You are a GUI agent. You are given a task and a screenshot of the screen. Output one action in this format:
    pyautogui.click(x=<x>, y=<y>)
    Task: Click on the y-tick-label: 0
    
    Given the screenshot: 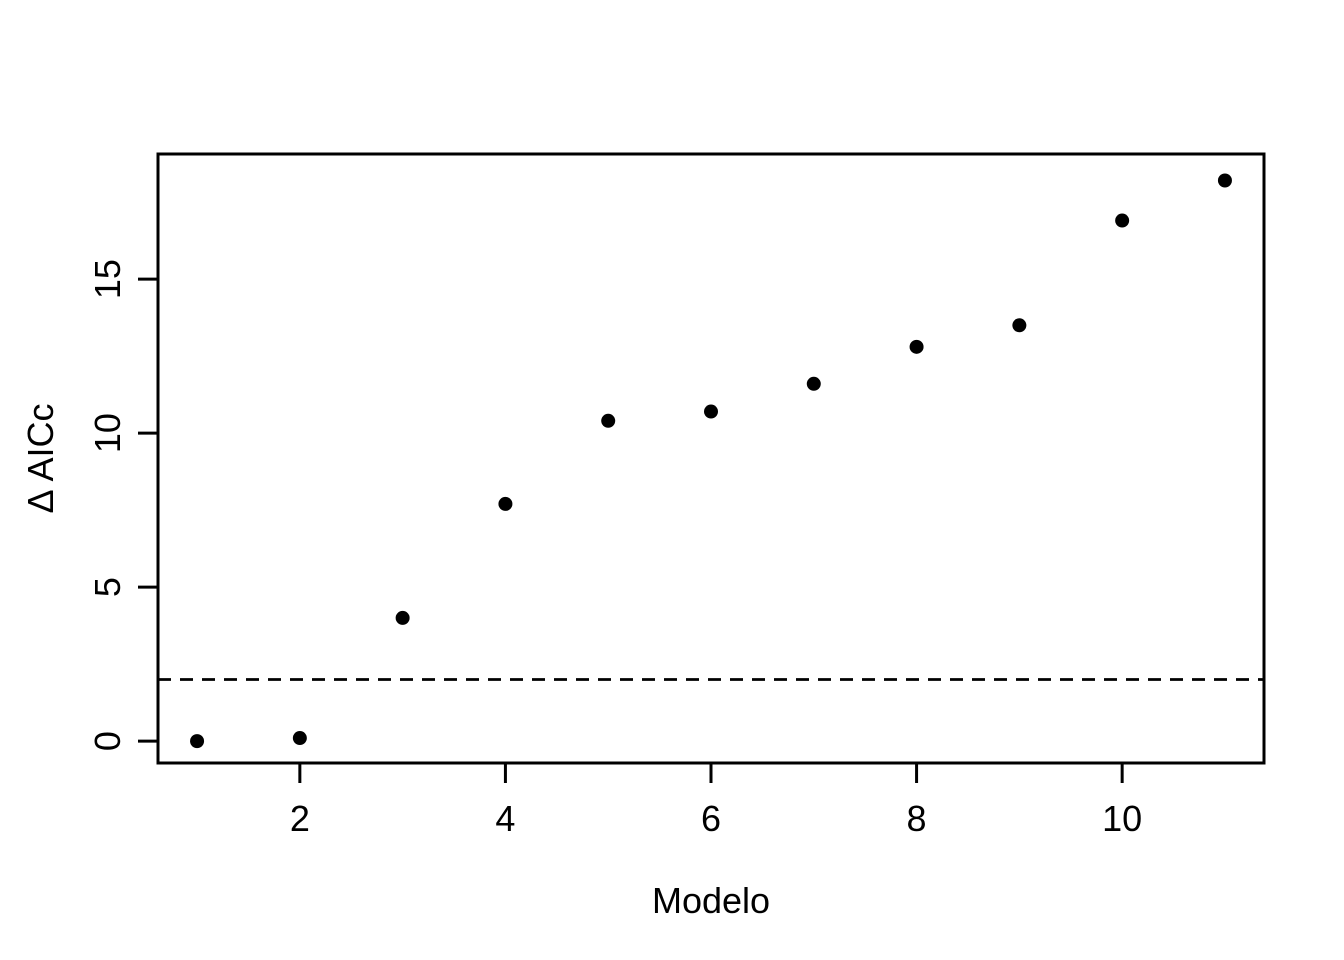 What is the action you would take?
    pyautogui.click(x=107, y=741)
    